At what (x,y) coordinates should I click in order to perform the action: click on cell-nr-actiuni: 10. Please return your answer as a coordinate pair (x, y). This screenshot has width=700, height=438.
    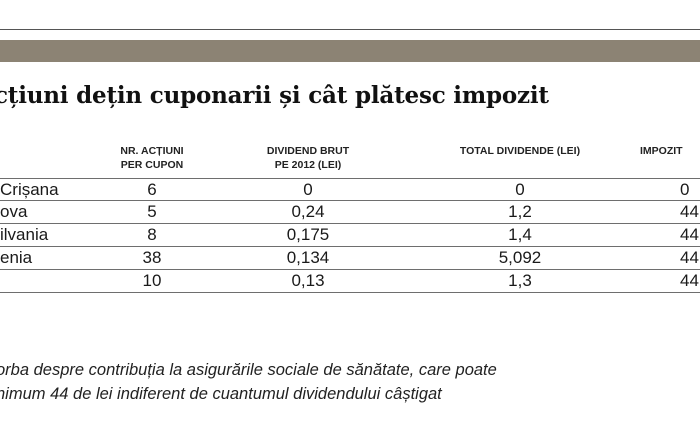
    Looking at the image, I should click on (152, 280).